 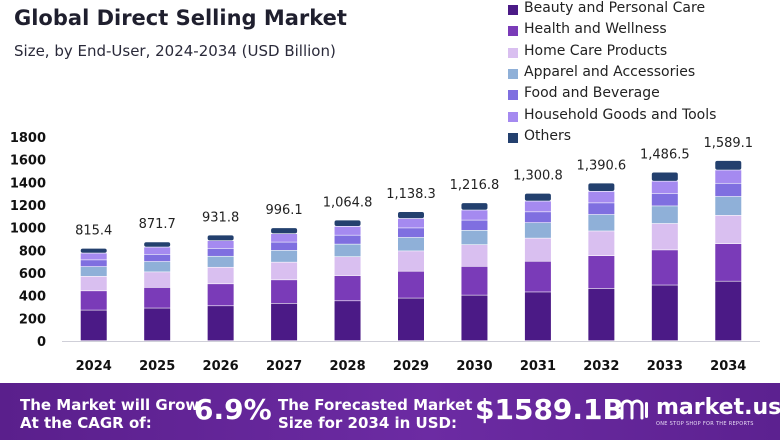 I want to click on data-label: 1,390.6, so click(x=602, y=165).